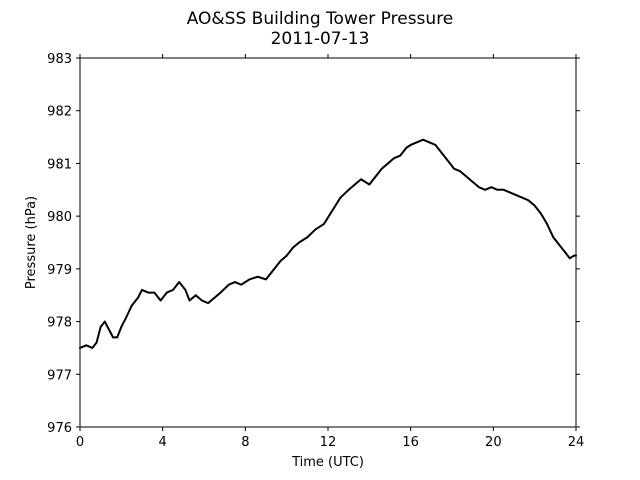 This screenshot has width=640, height=480. Describe the element at coordinates (31, 242) in the screenshot. I see `y-axis-label: Pressure (hPa)` at that location.